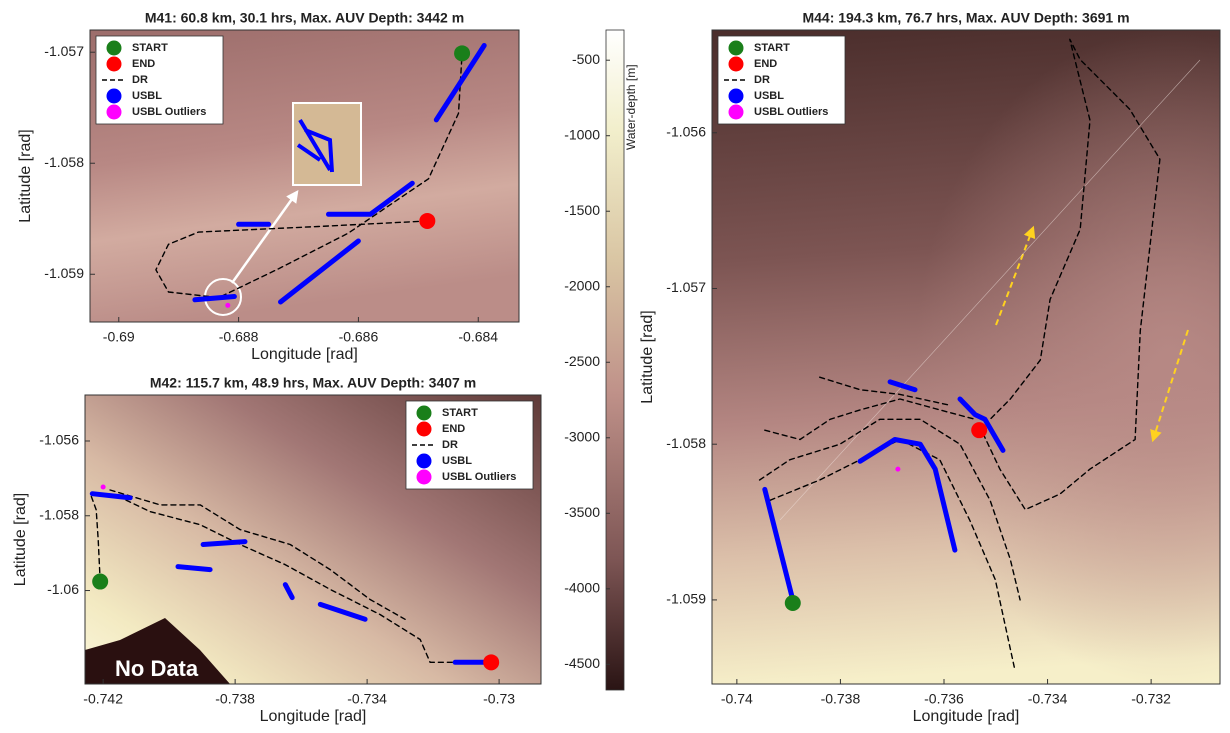 This screenshot has width=1230, height=733. What do you see at coordinates (944, 699) in the screenshot?
I see `x-tick-label: -0.736` at bounding box center [944, 699].